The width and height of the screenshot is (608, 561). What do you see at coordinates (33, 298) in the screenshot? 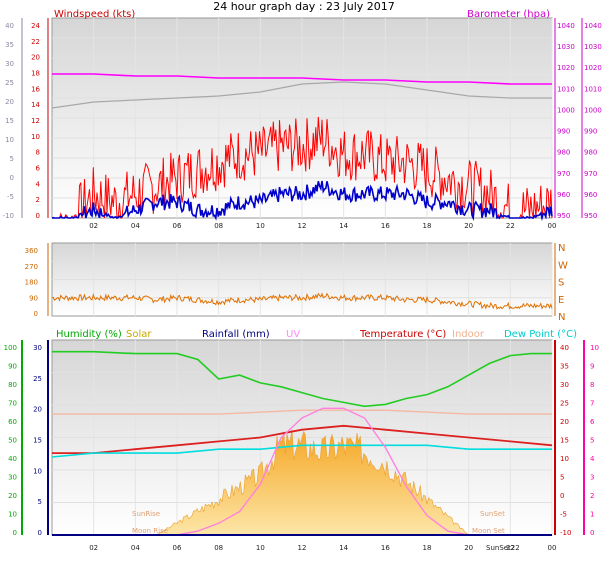
I see `wind-direction-tick-label: 90` at bounding box center [33, 298].